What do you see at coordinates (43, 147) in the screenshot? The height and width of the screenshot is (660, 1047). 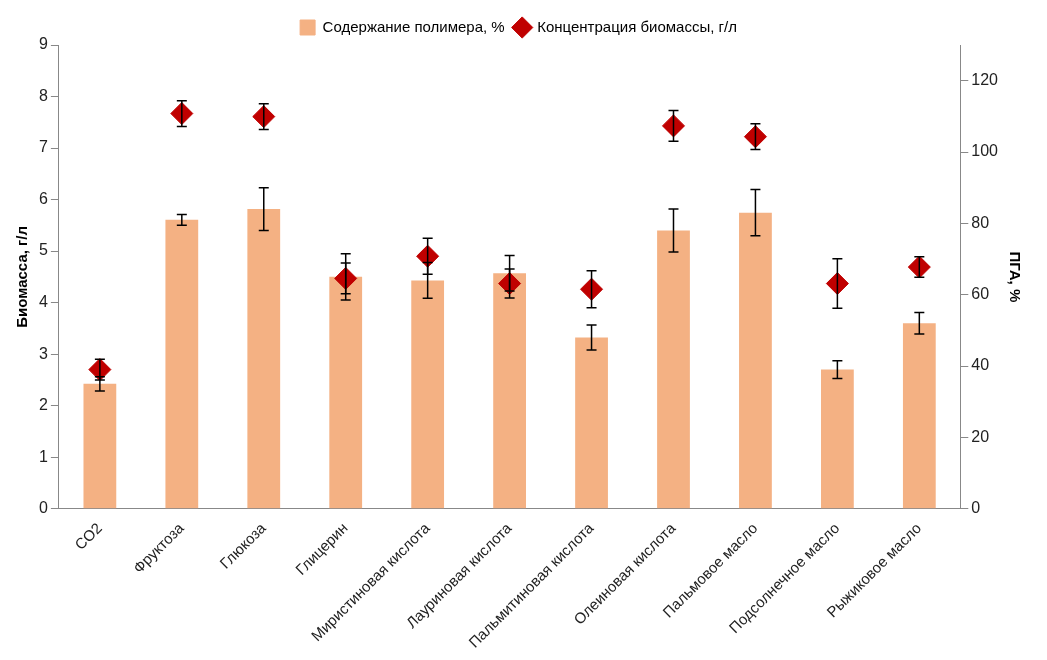 I see `y-tick-label: 7` at bounding box center [43, 147].